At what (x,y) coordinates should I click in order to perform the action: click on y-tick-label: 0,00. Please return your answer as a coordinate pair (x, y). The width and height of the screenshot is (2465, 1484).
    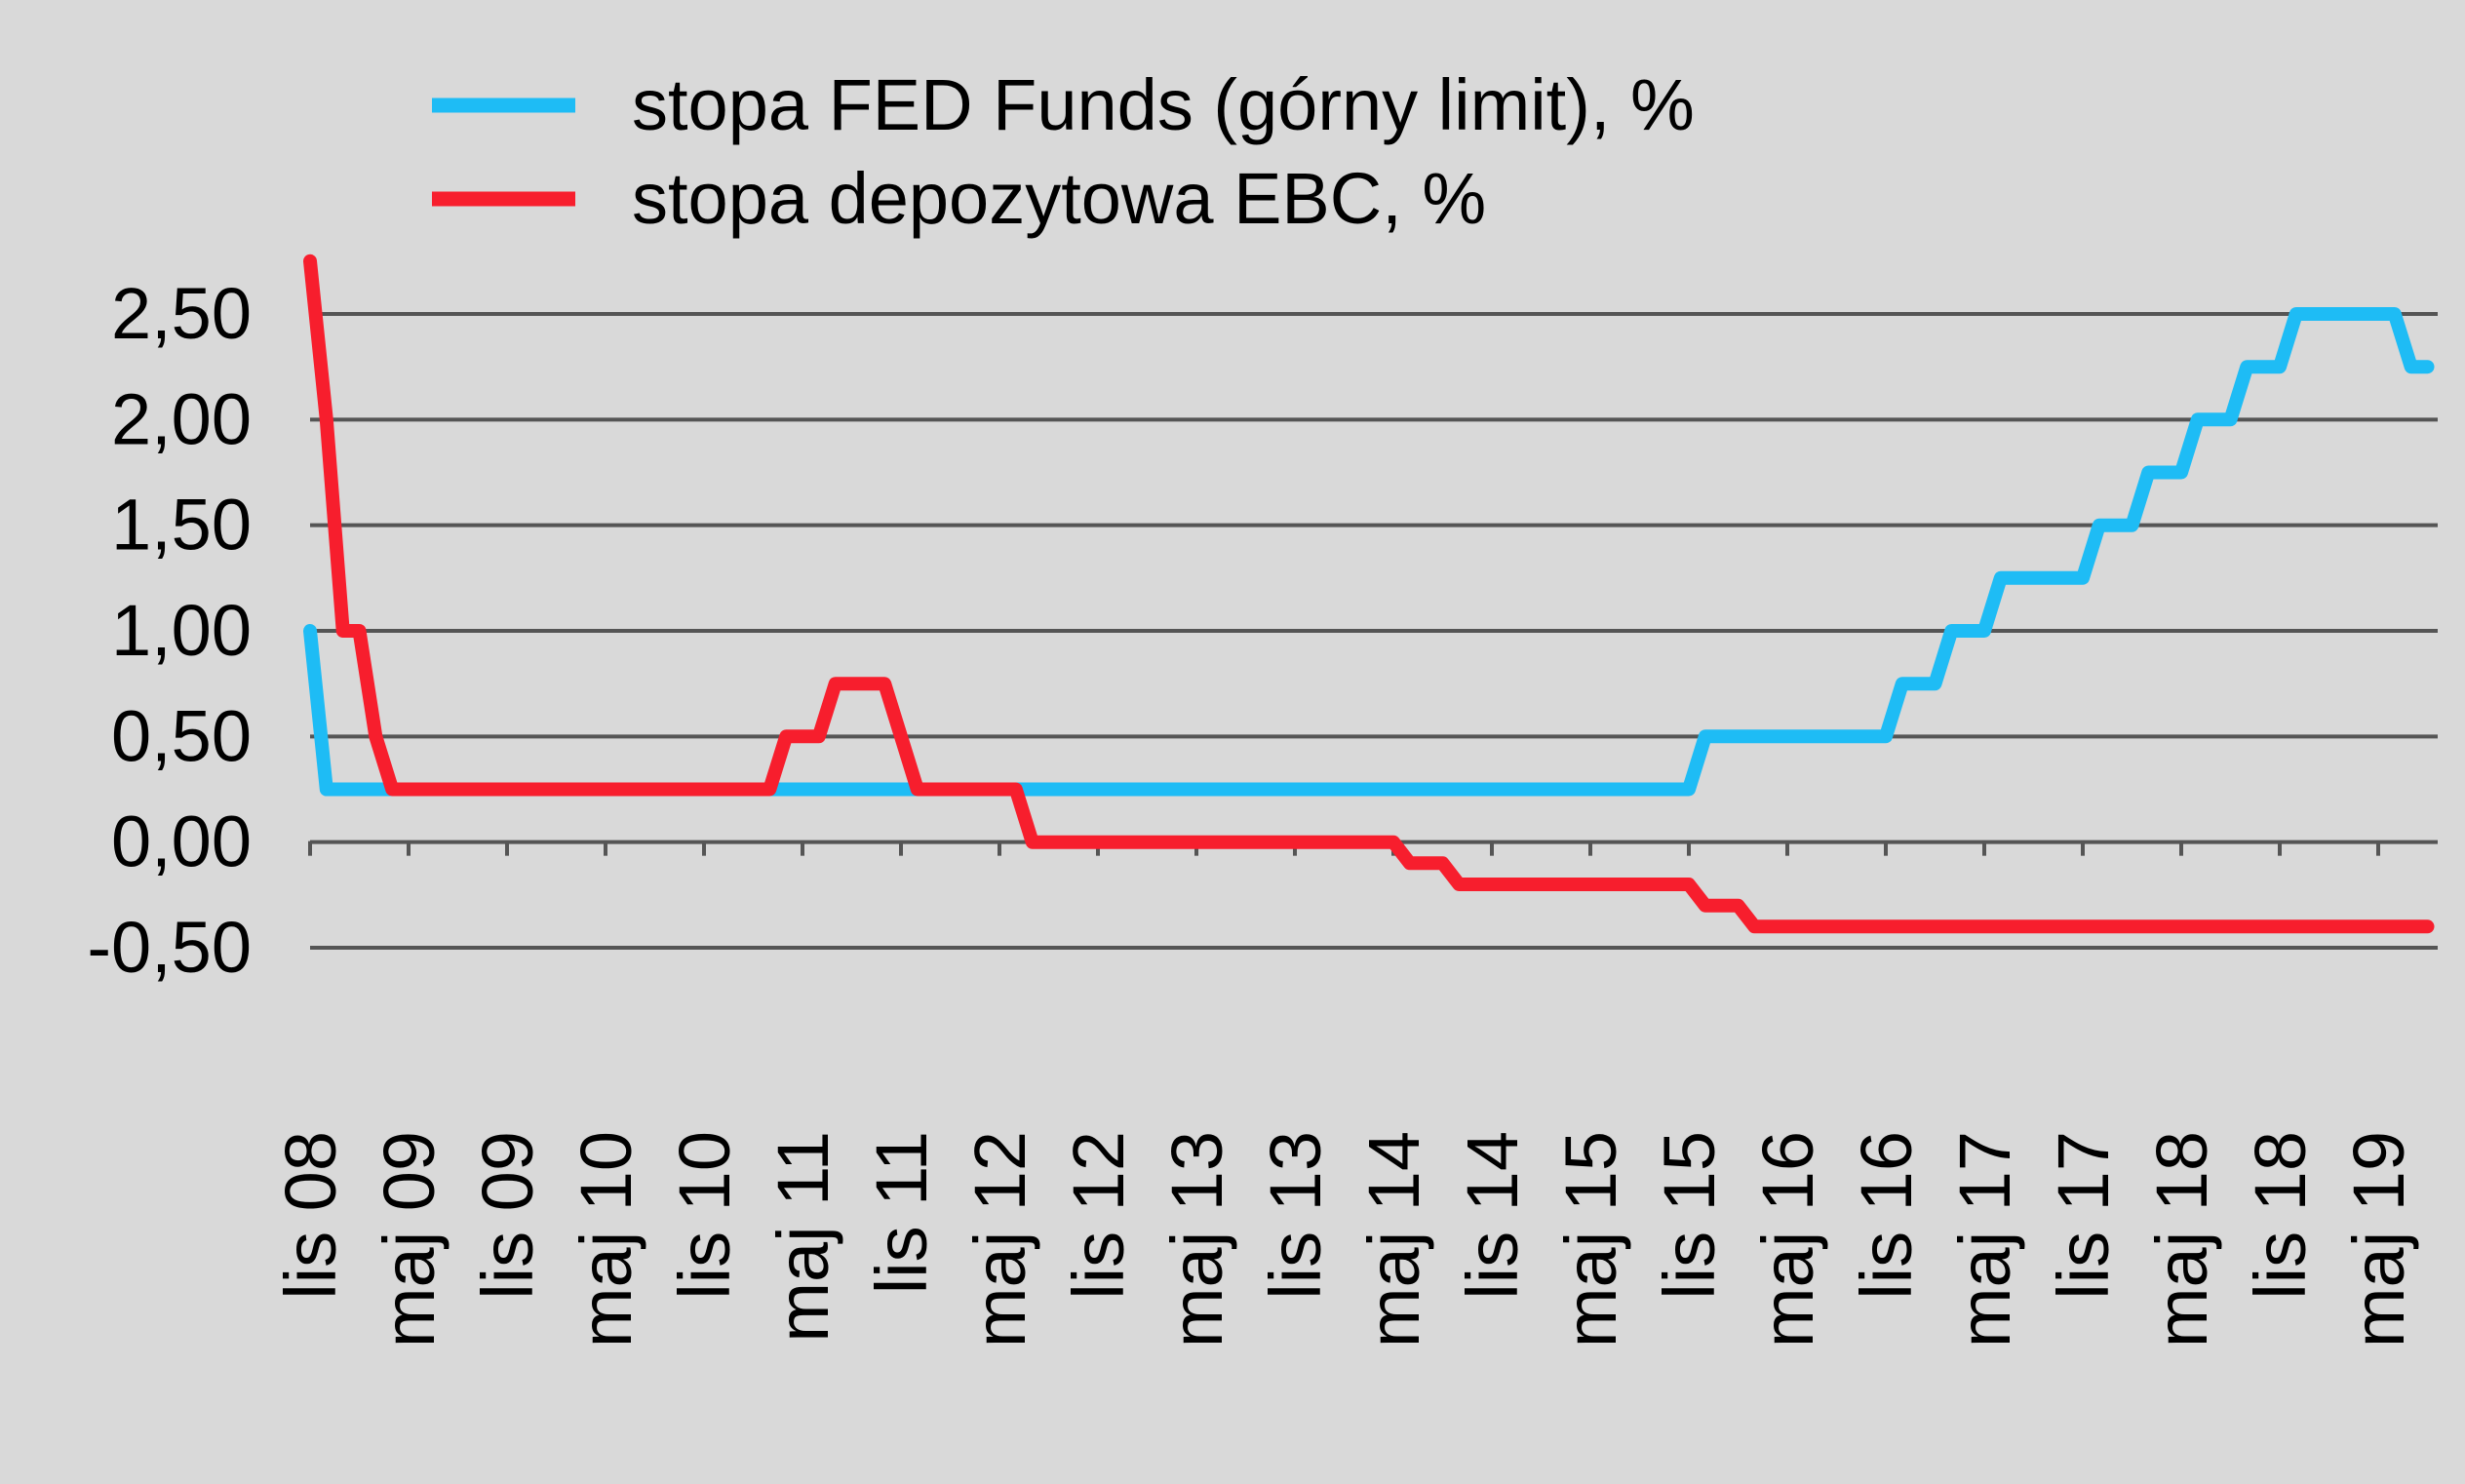
    Looking at the image, I should click on (181, 841).